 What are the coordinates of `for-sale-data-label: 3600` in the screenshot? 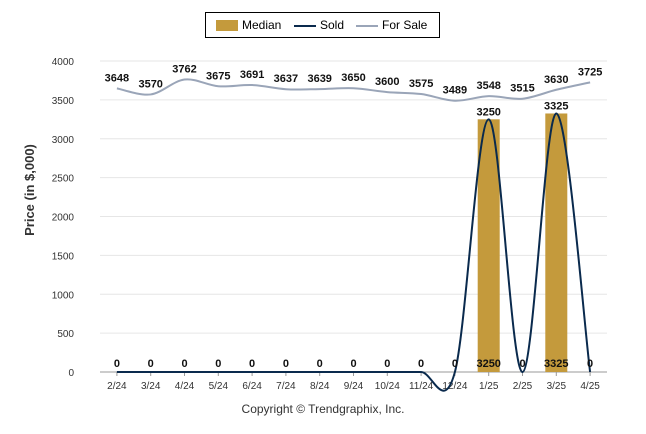 It's located at (387, 82).